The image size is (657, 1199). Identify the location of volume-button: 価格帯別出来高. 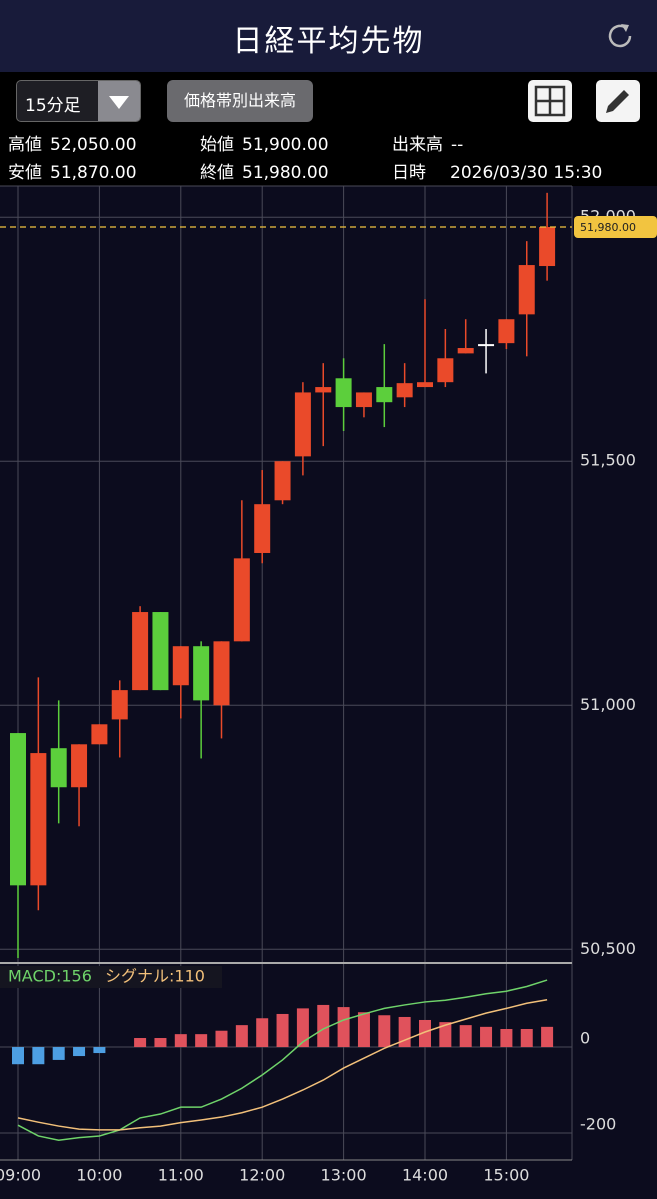
(240, 101).